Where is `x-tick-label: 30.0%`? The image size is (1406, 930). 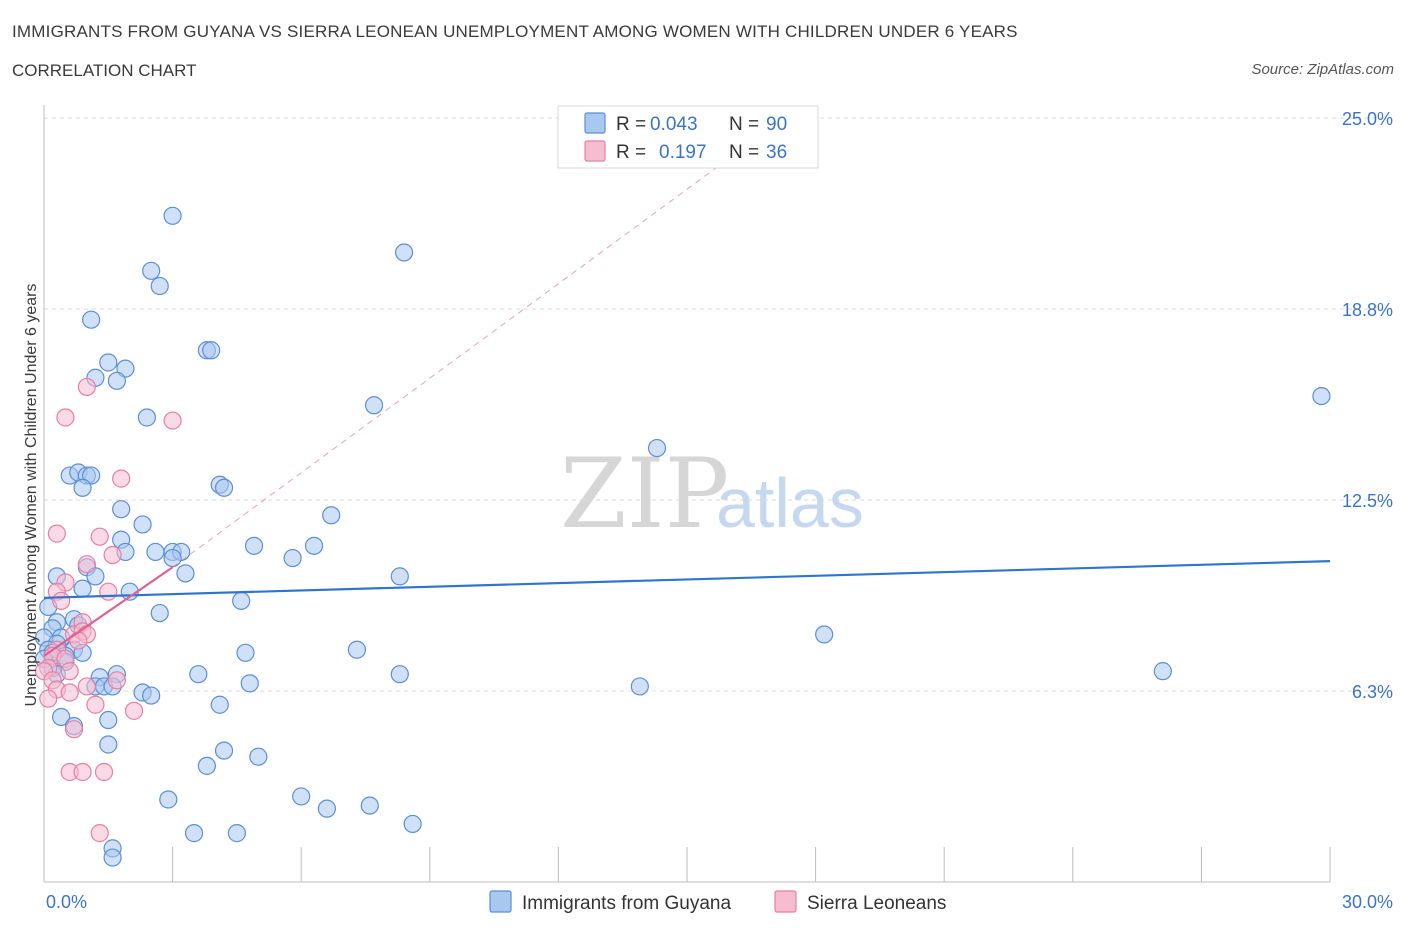 x-tick-label: 30.0% is located at coordinates (1367, 902).